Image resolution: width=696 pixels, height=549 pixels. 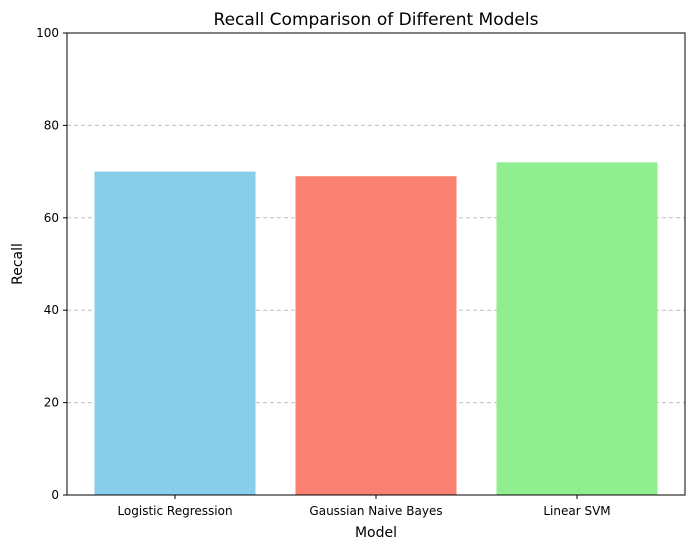 I want to click on x-tick-label: Gaussian Naive Bayes, so click(x=375, y=511).